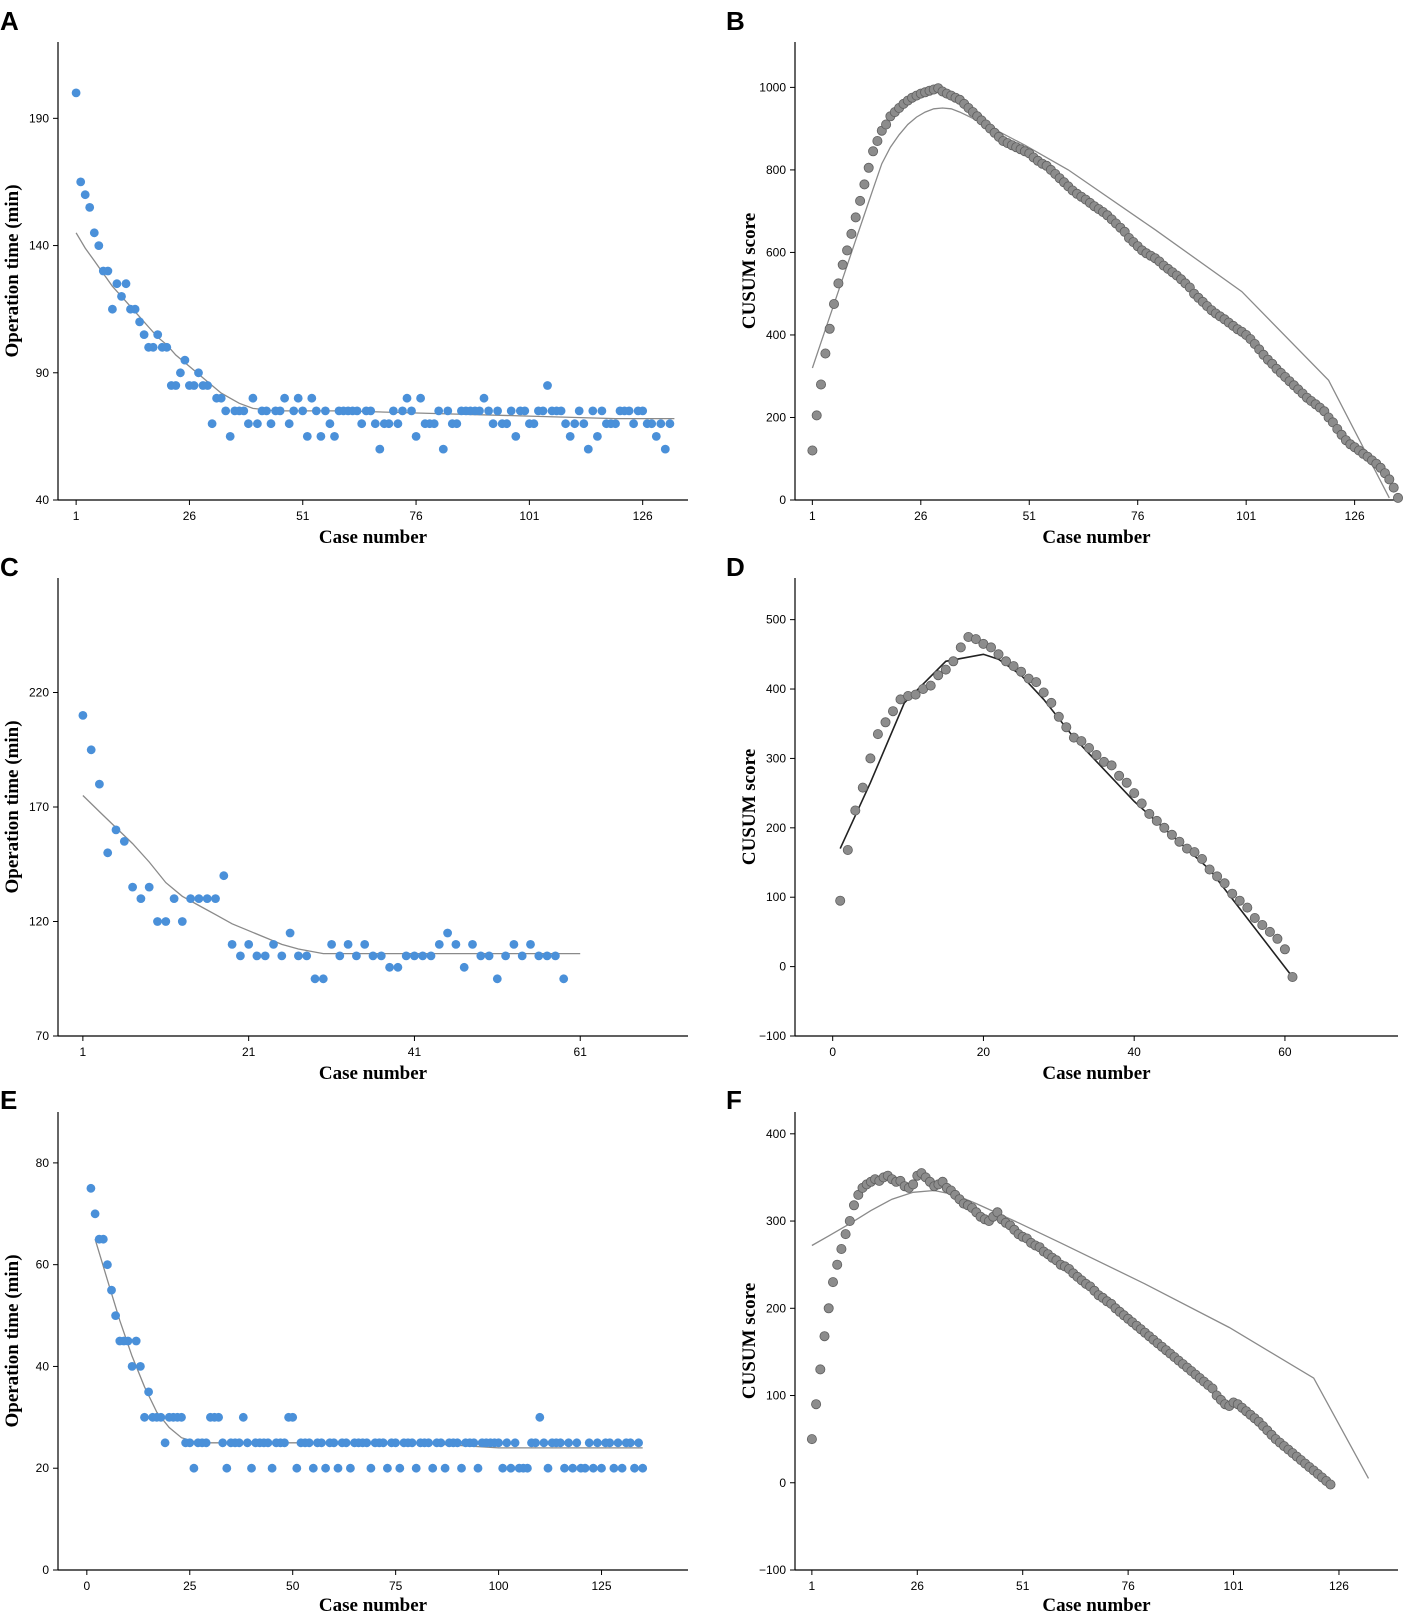 The width and height of the screenshot is (1418, 1614). Describe the element at coordinates (43, 500) in the screenshot. I see `y-tick-label: 40` at that location.